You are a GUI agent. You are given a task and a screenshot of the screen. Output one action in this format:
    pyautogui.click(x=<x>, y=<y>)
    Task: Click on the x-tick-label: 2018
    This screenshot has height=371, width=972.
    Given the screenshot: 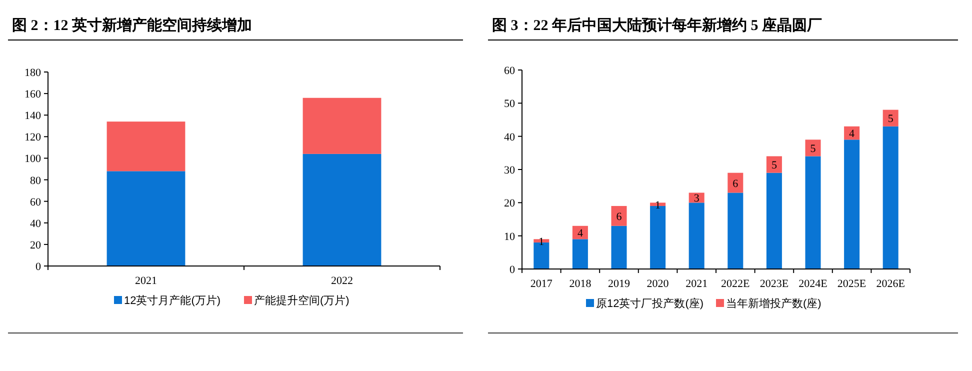 What is the action you would take?
    pyautogui.click(x=580, y=284)
    